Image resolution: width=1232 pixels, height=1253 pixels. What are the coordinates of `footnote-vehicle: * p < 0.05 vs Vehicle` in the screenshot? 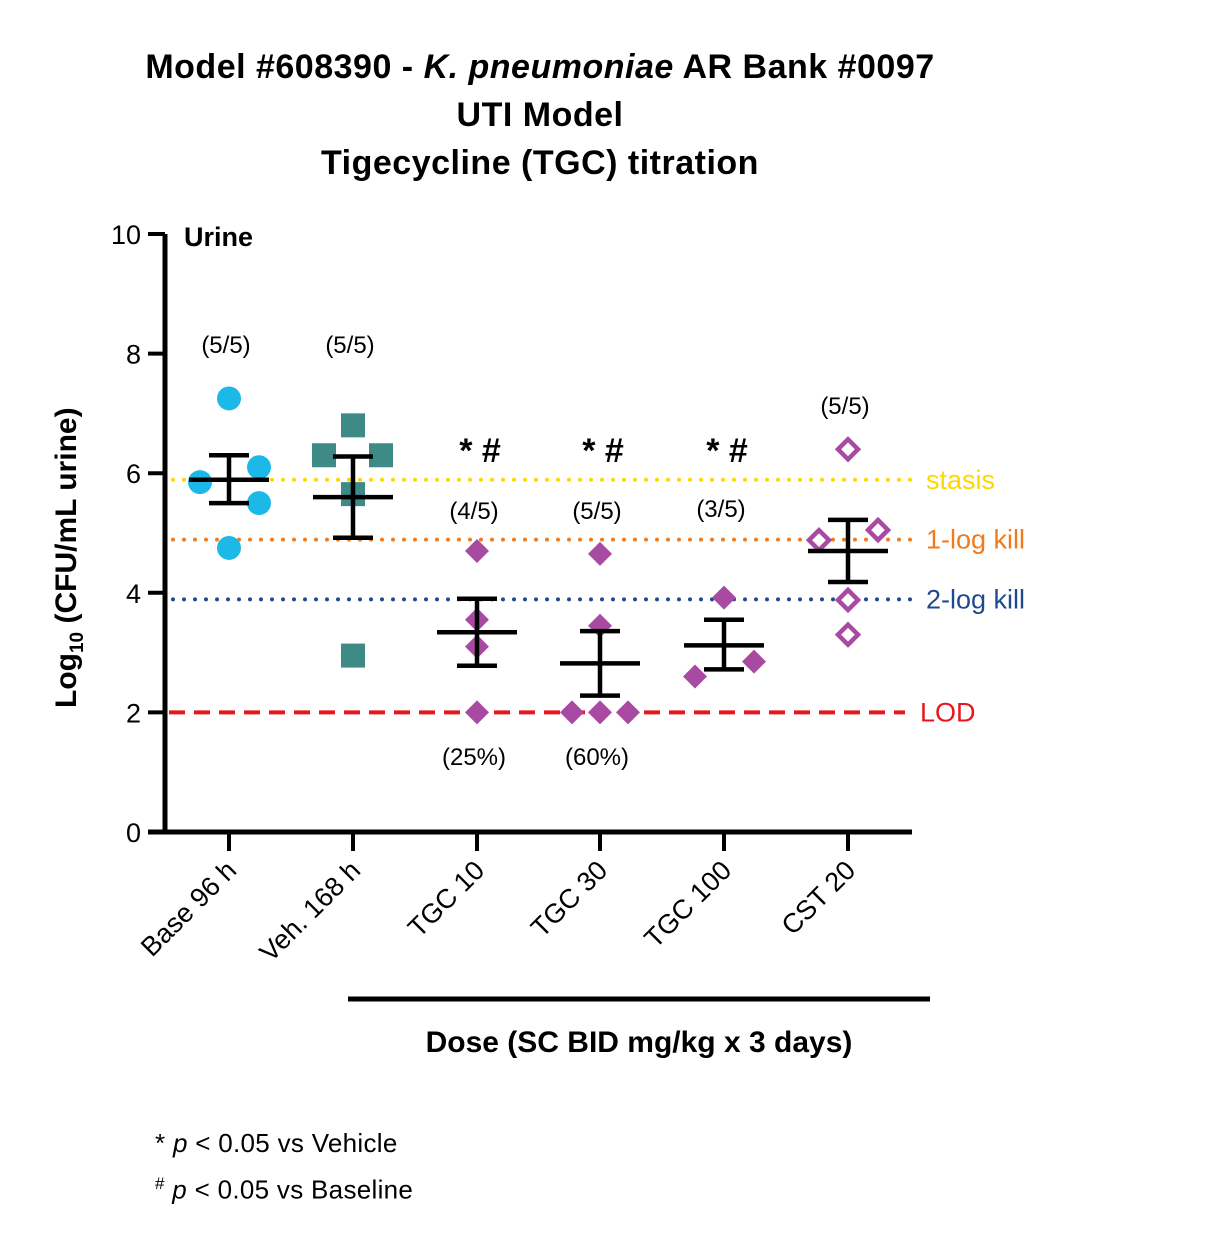 It's located at (276, 1143).